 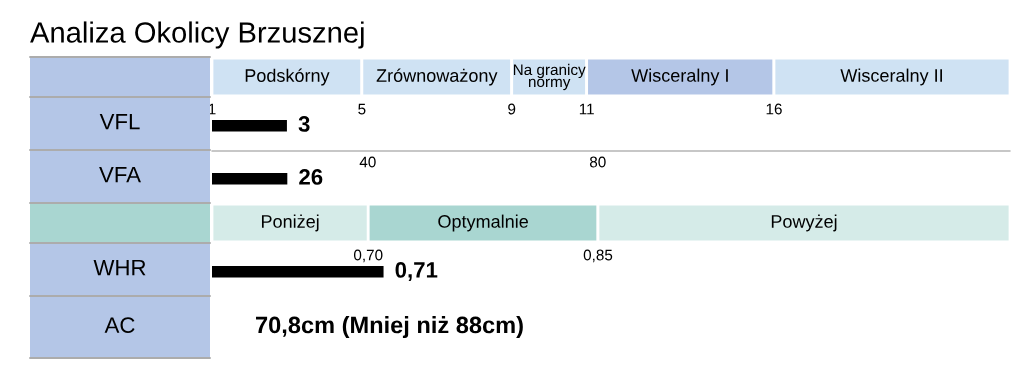 What do you see at coordinates (119, 325) in the screenshot?
I see `category-label: AC` at bounding box center [119, 325].